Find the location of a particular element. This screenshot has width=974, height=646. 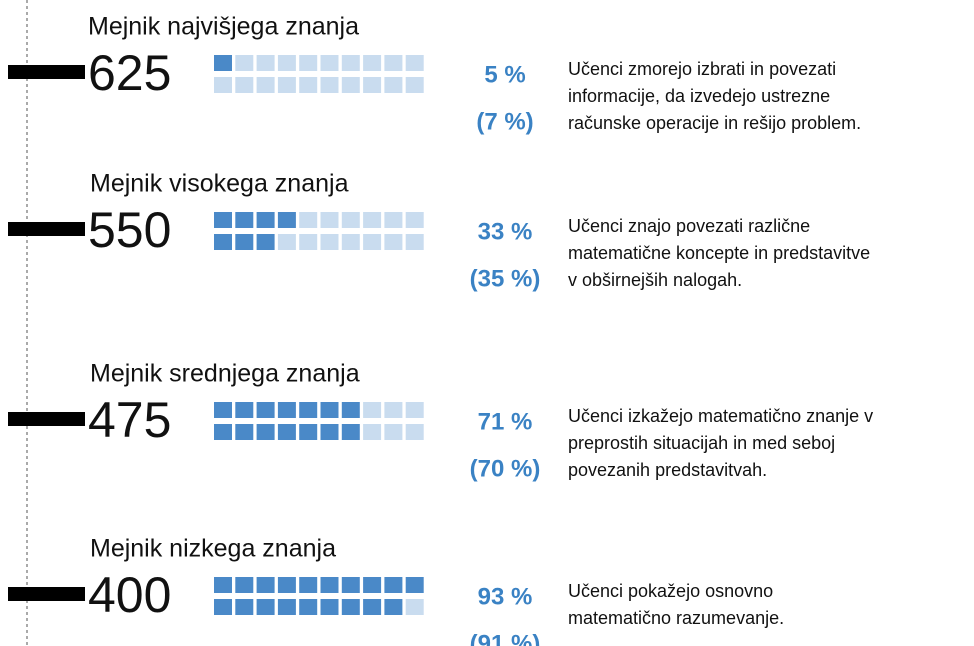

percent-label: 33 % is located at coordinates (505, 231).